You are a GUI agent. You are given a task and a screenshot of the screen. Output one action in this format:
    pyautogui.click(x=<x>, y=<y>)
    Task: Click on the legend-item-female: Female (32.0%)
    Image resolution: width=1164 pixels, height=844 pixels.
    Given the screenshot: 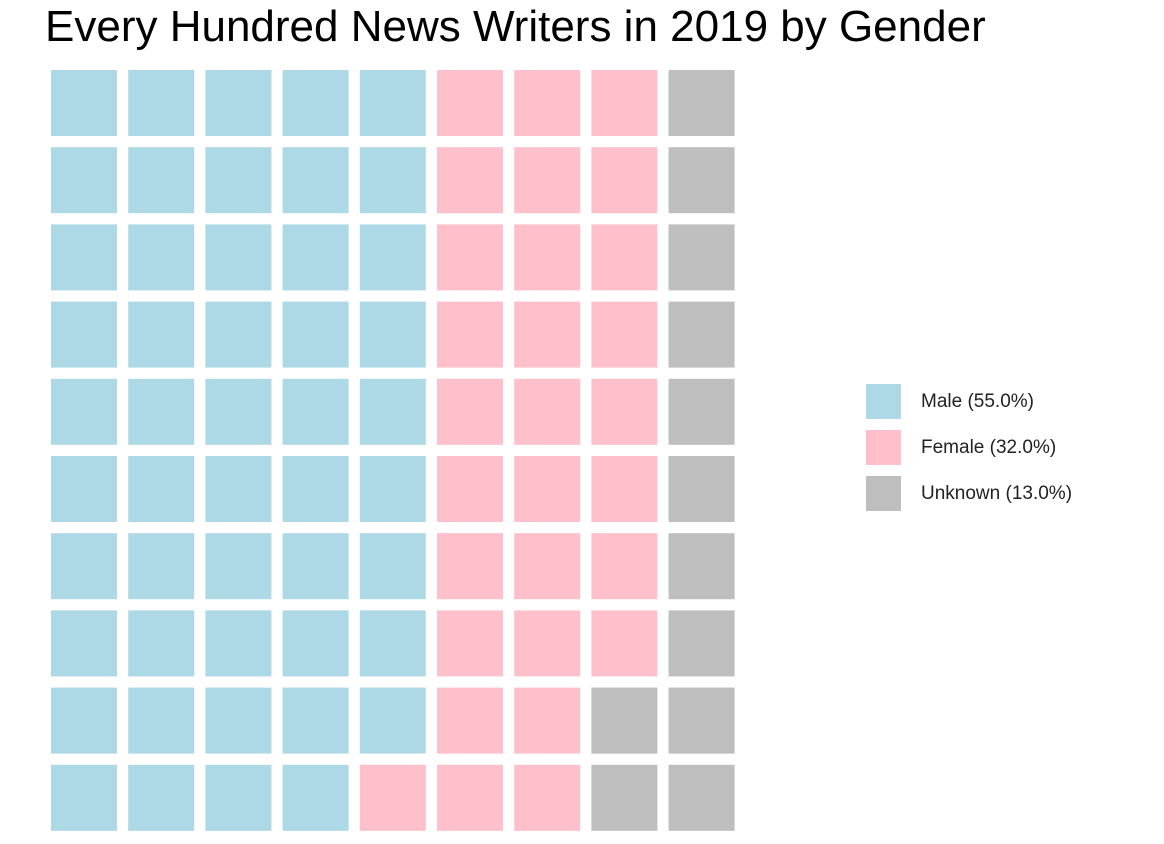 What is the action you would take?
    pyautogui.click(x=969, y=447)
    